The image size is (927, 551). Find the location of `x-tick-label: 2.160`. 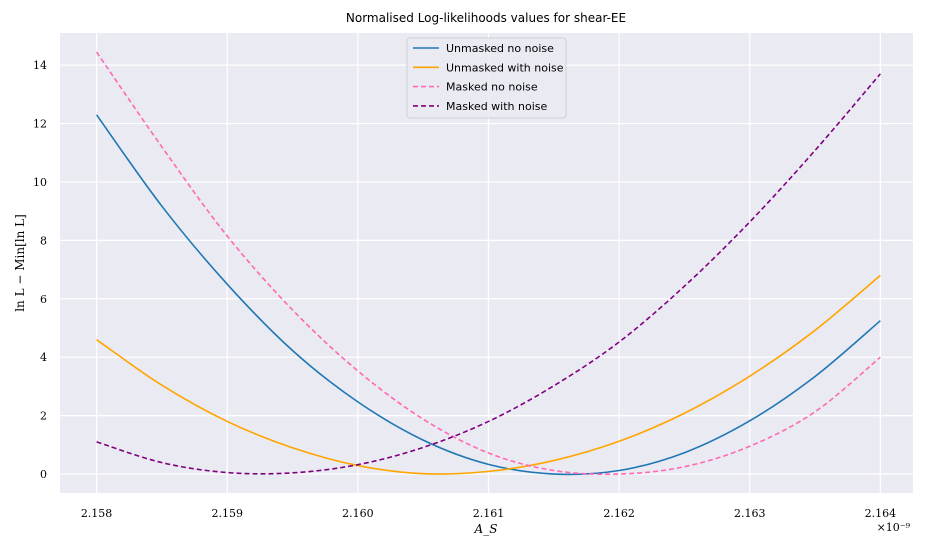

x-tick-label: 2.160 is located at coordinates (358, 513).